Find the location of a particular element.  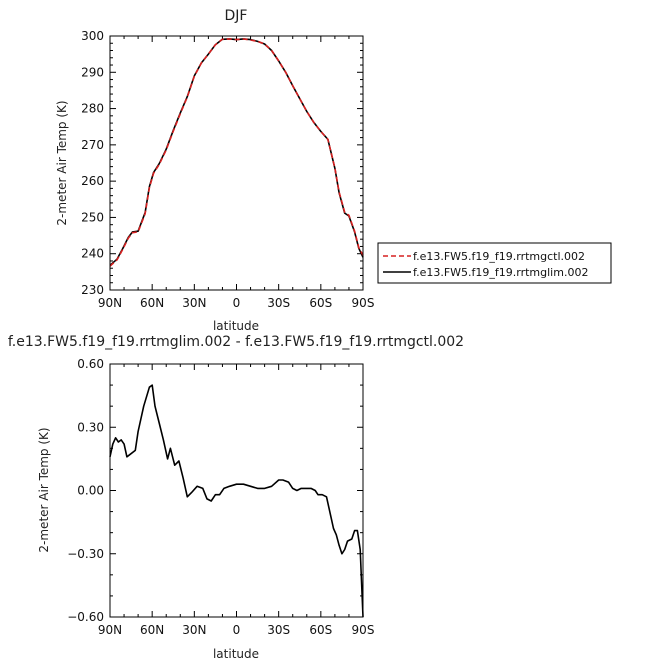

top-y-axis-label: 2-meter Air Temp (K) is located at coordinates (62, 162).